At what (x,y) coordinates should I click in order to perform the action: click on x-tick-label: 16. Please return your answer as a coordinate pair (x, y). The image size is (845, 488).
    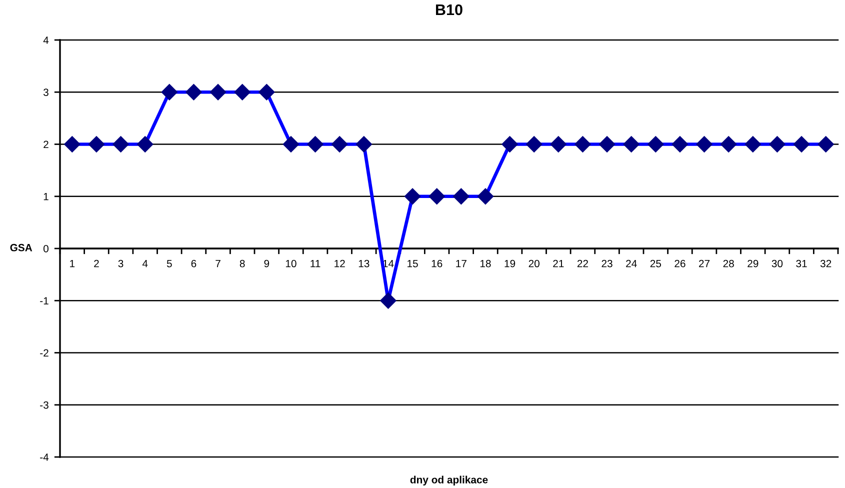
    Looking at the image, I should click on (437, 264).